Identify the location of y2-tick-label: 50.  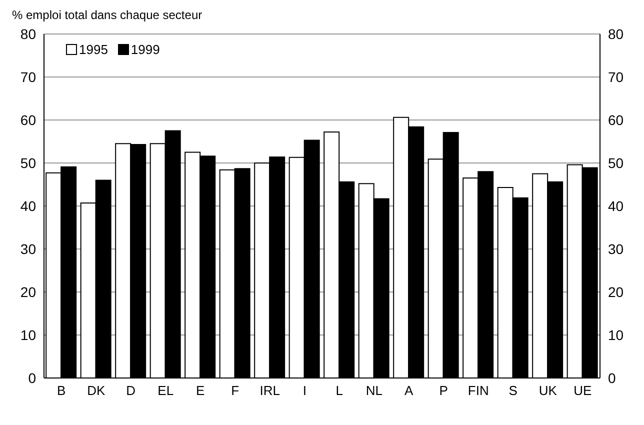
(616, 162).